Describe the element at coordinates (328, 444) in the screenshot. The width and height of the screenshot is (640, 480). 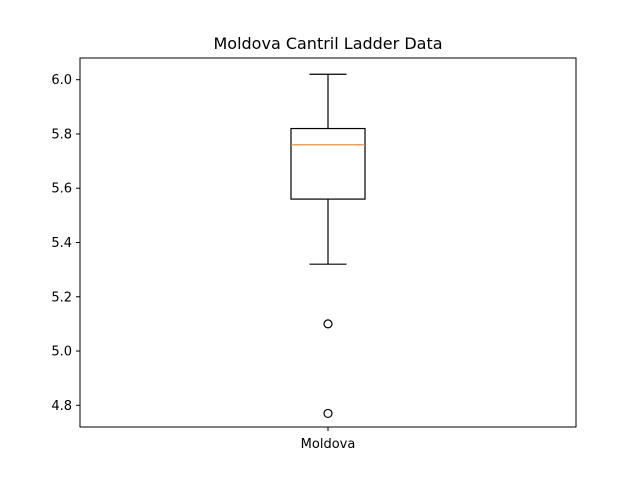
I see `x-tick-label: Moldova` at that location.